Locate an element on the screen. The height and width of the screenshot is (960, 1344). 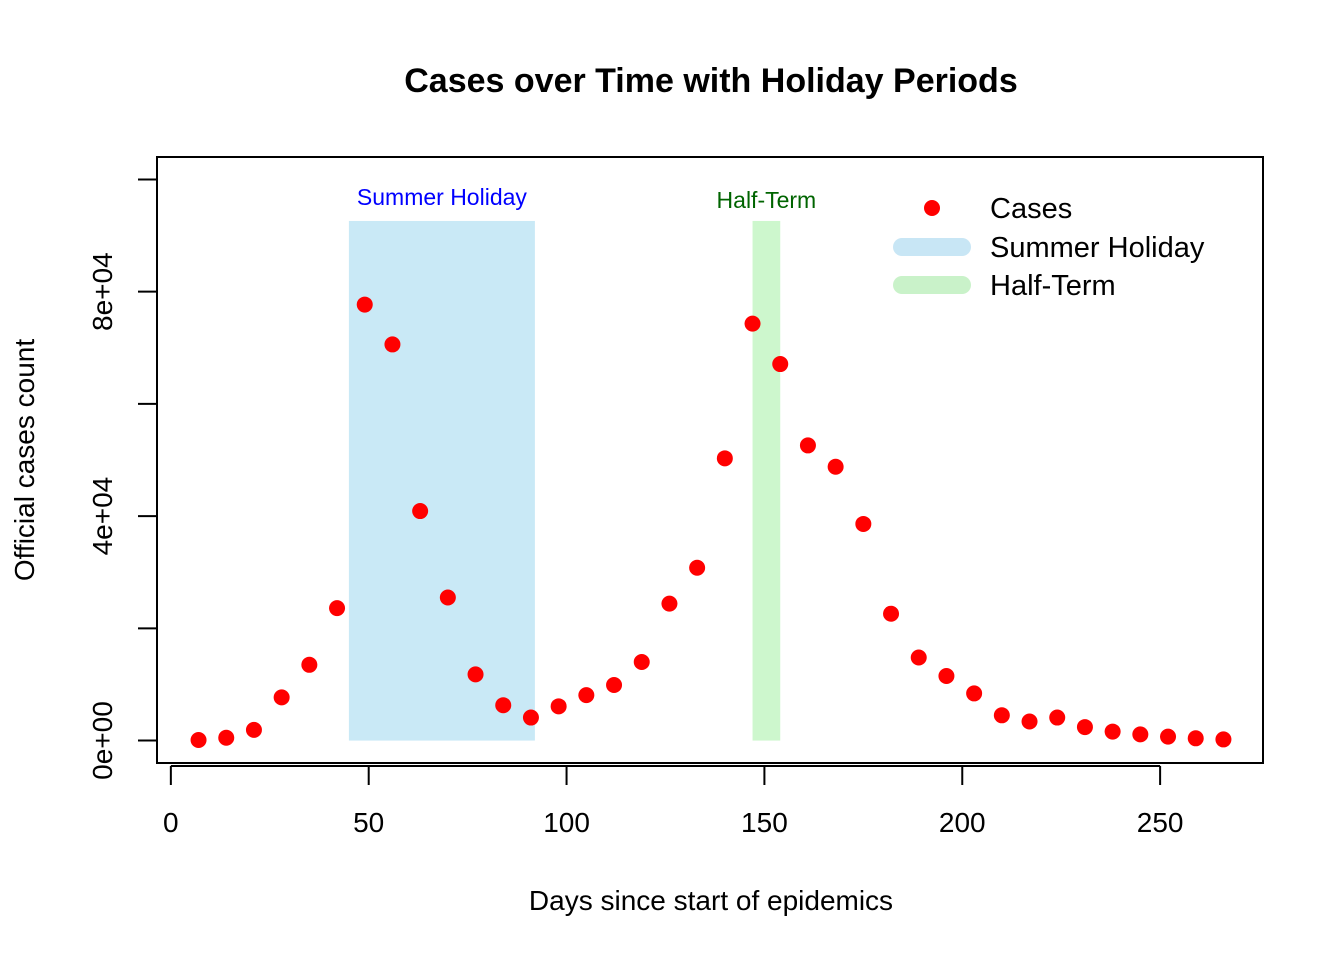
x-tick-label: 50 is located at coordinates (368, 822).